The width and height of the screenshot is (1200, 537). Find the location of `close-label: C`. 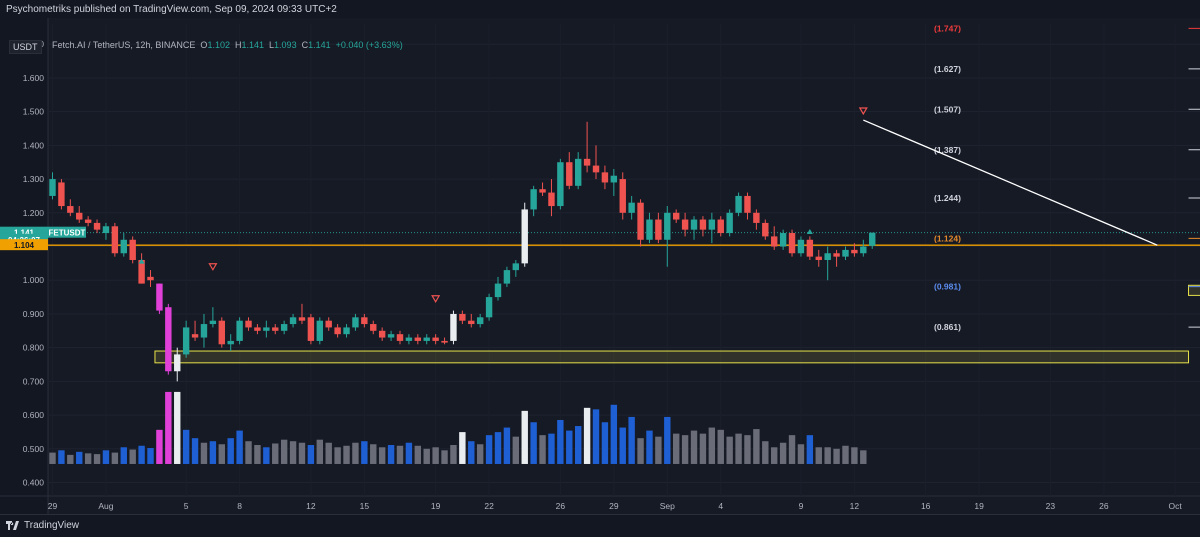

close-label: C is located at coordinates (305, 45).